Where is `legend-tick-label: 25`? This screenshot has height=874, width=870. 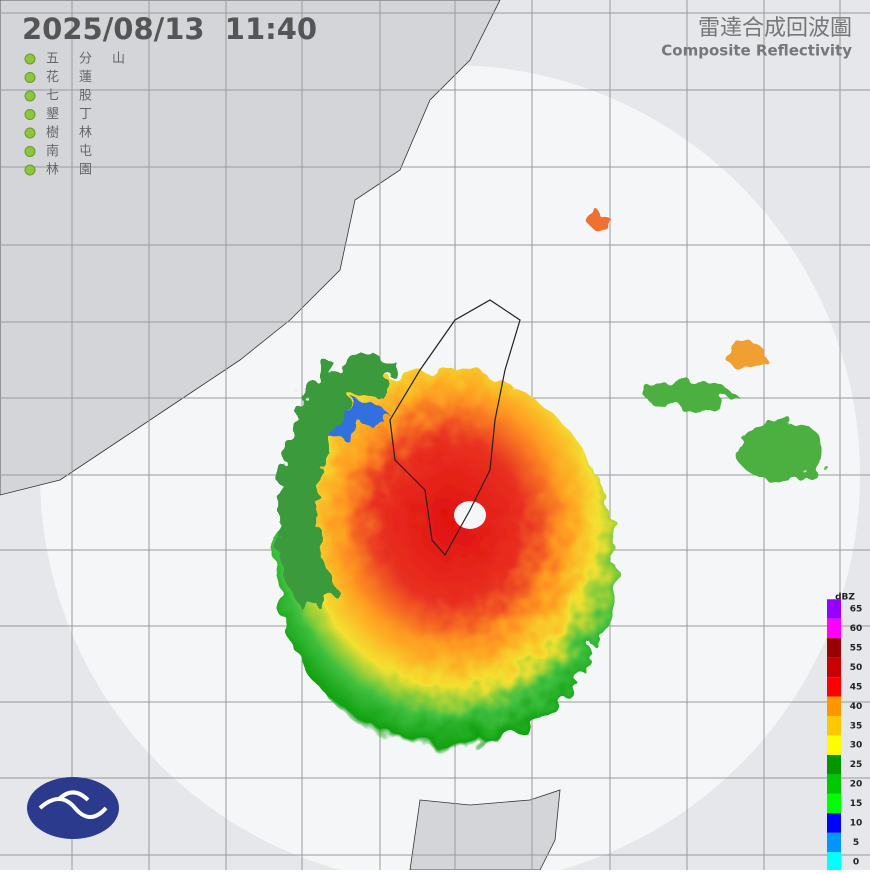
legend-tick-label: 25 is located at coordinates (856, 765).